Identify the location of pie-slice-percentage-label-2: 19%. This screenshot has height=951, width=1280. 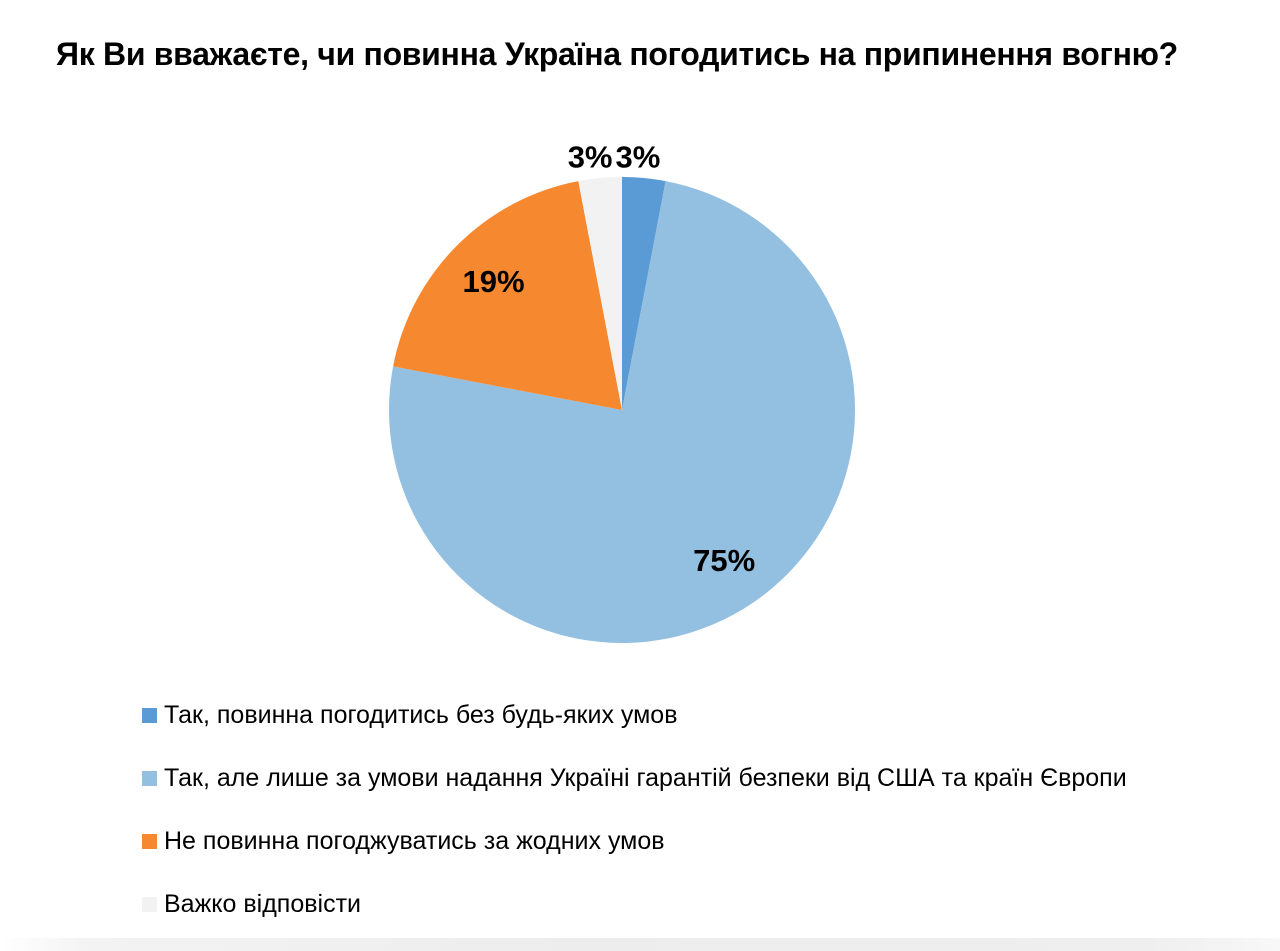
(493, 281).